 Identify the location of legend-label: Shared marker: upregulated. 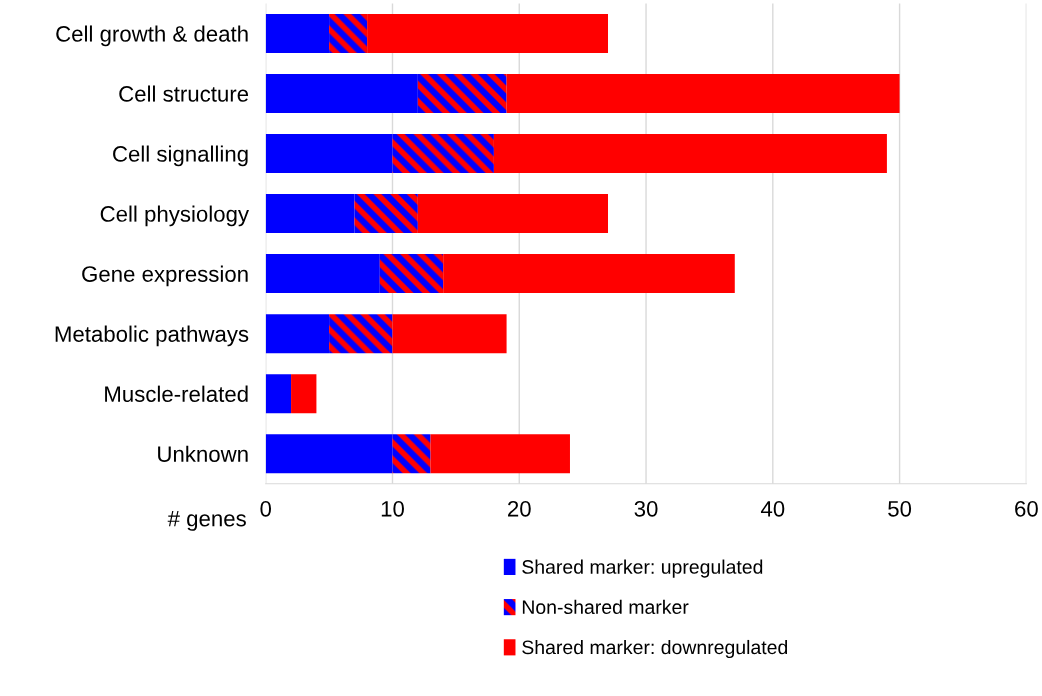
(642, 568).